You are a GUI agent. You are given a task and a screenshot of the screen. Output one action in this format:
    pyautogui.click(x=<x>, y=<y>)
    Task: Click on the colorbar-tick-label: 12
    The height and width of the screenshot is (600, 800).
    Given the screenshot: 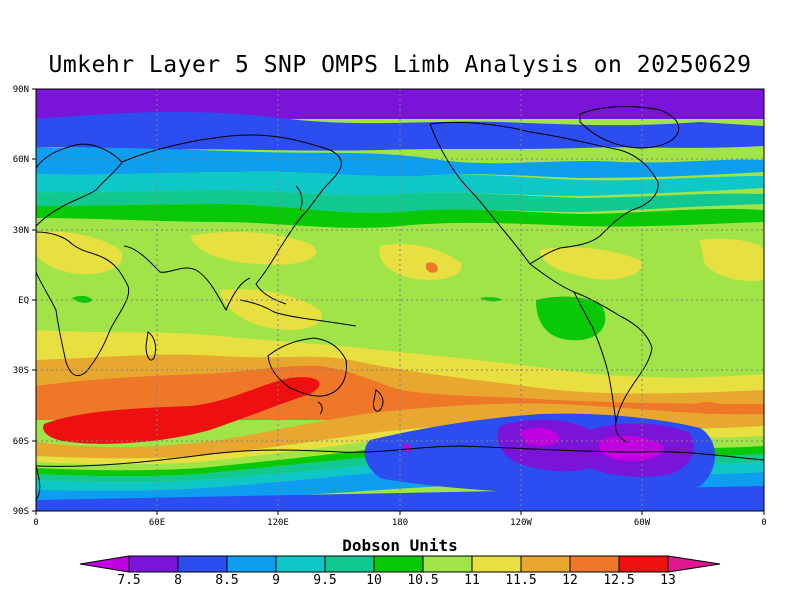 What is the action you would take?
    pyautogui.click(x=570, y=580)
    